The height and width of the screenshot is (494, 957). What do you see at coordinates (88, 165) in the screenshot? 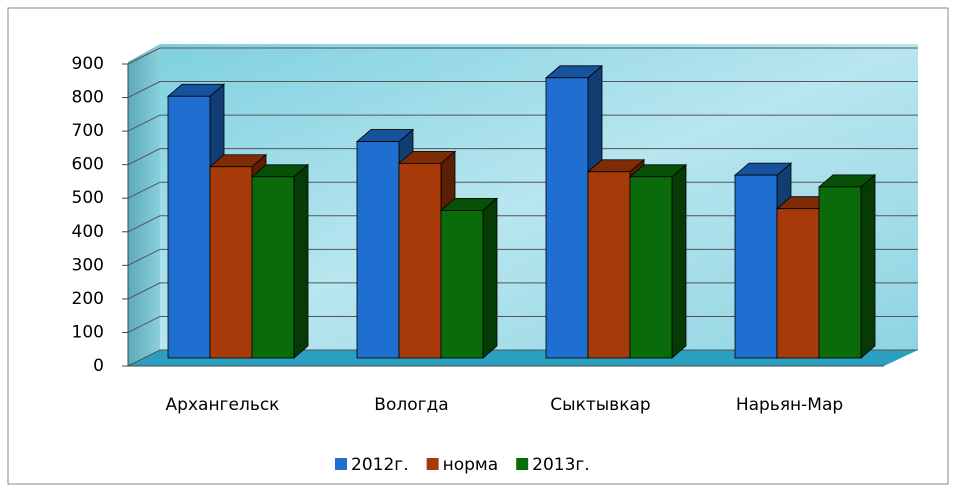
I see `y-tick-label: 600` at bounding box center [88, 165].